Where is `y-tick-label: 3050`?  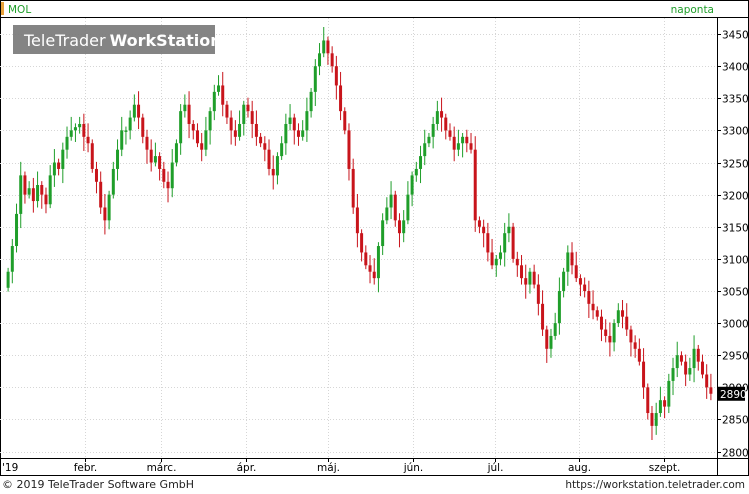
y-tick-label: 3050 is located at coordinates (735, 293).